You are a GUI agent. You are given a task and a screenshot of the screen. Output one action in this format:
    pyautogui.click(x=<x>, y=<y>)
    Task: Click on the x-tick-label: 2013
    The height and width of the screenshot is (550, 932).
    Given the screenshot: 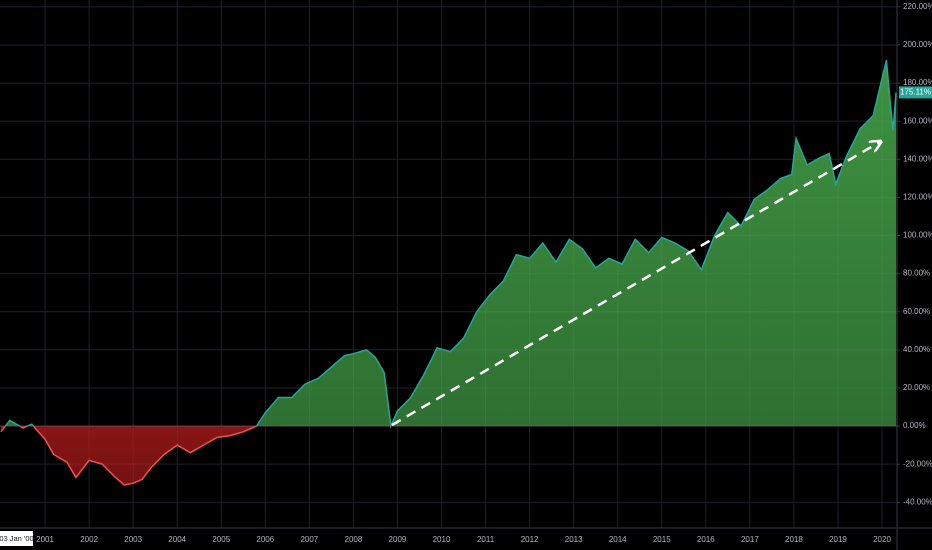 What is the action you would take?
    pyautogui.click(x=574, y=539)
    